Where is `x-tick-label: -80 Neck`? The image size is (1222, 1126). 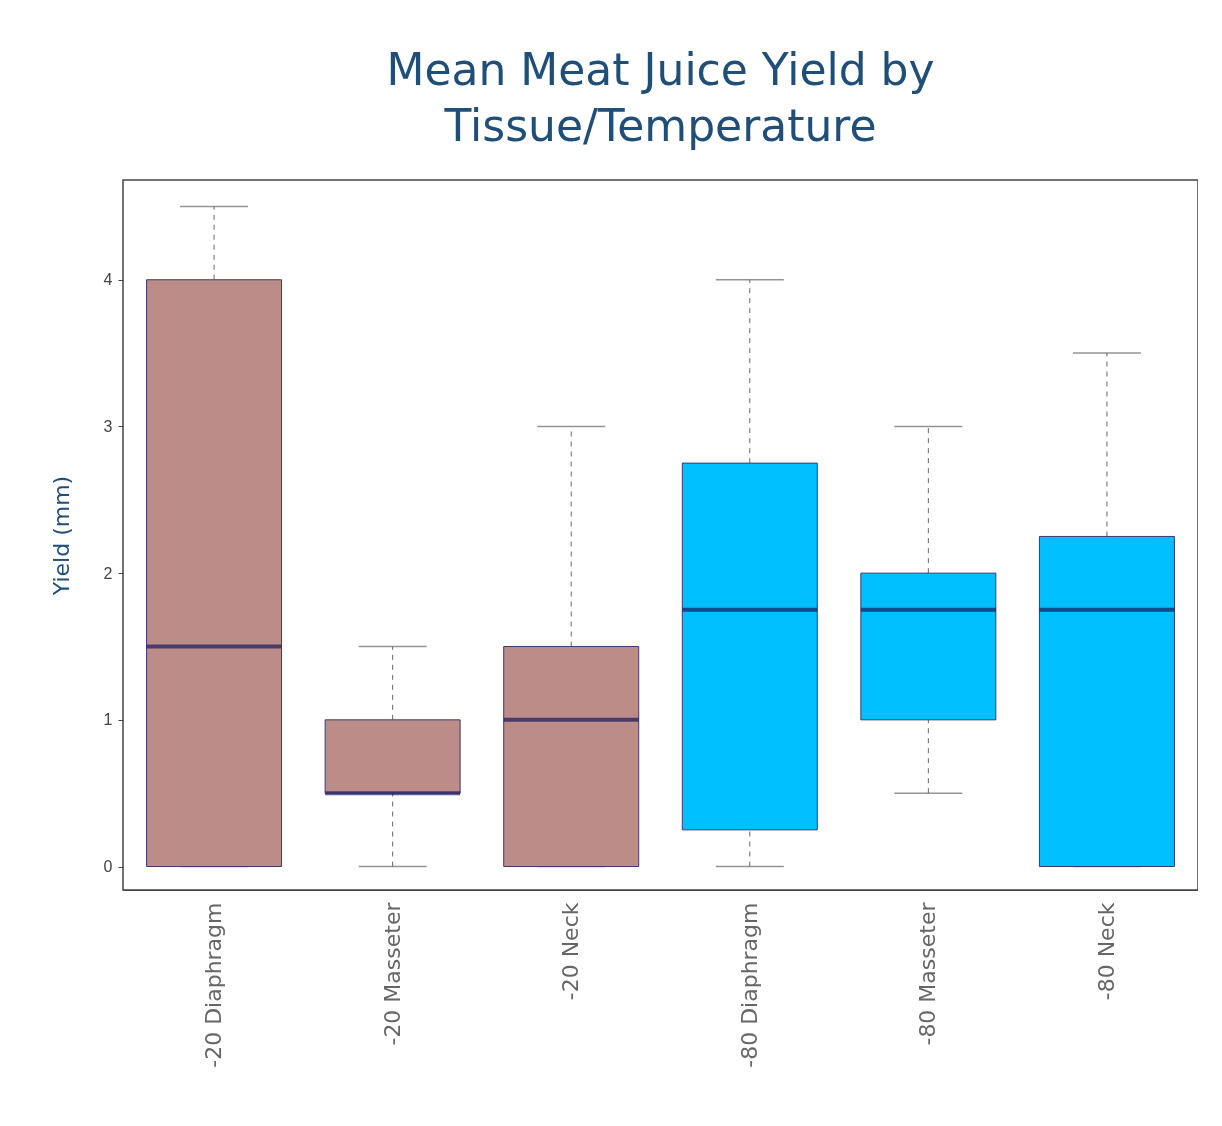 x-tick-label: -80 Neck is located at coordinates (1106, 951).